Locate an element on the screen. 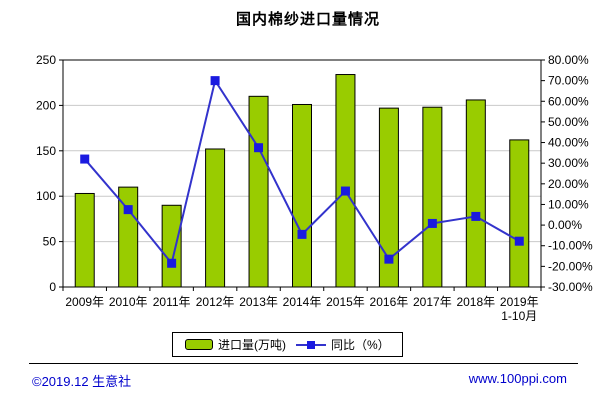 The height and width of the screenshot is (402, 616). legend-item-import-volume: 进口量(万吨) is located at coordinates (235, 344).